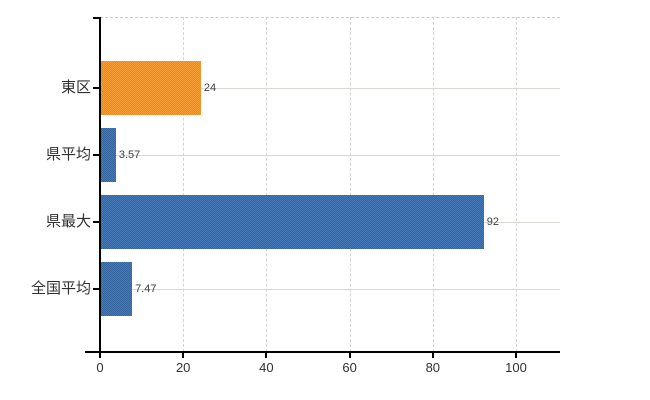  What do you see at coordinates (492, 222) in the screenshot?
I see `bar-value-label: 92` at bounding box center [492, 222].